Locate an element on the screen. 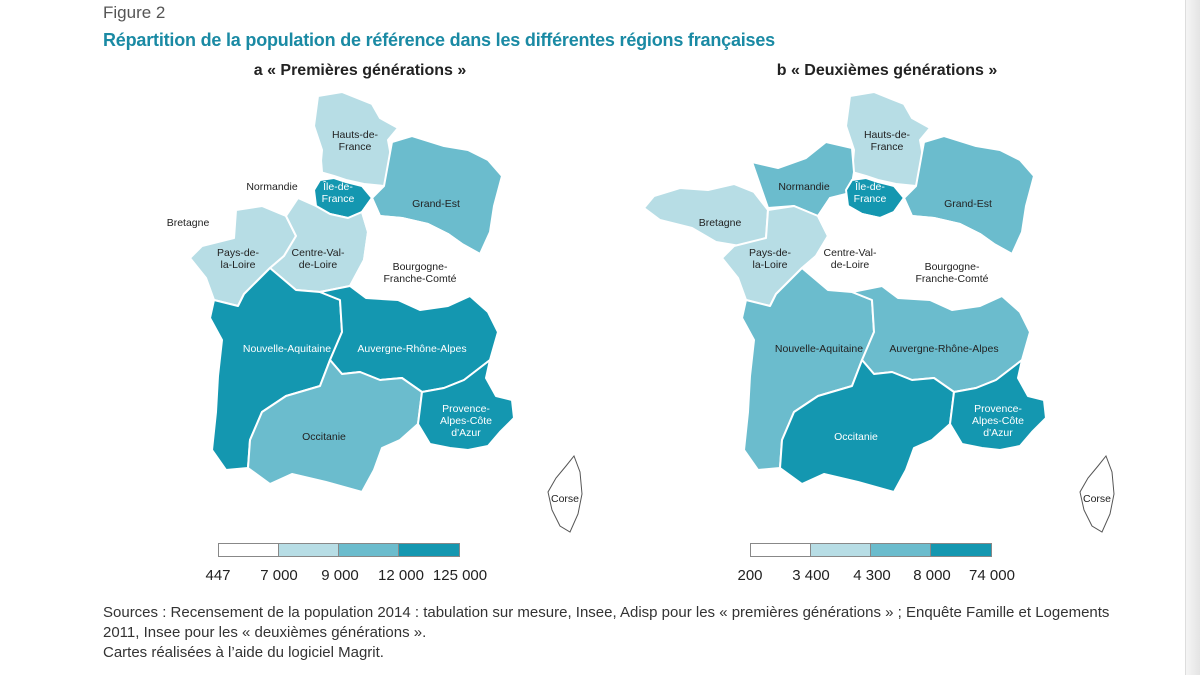 The height and width of the screenshot is (675, 1200). legend-b-tick: 8 000 is located at coordinates (932, 575).